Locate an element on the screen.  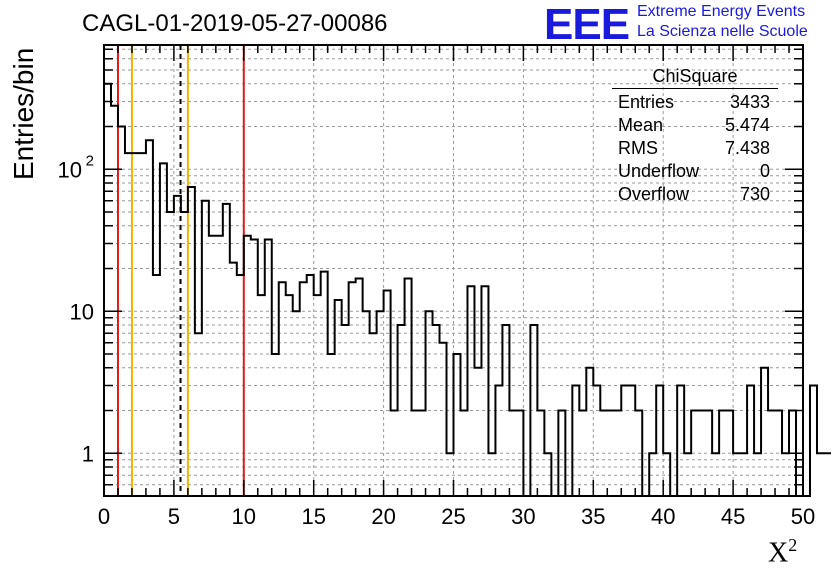
stats-label: RMS is located at coordinates (638, 148).